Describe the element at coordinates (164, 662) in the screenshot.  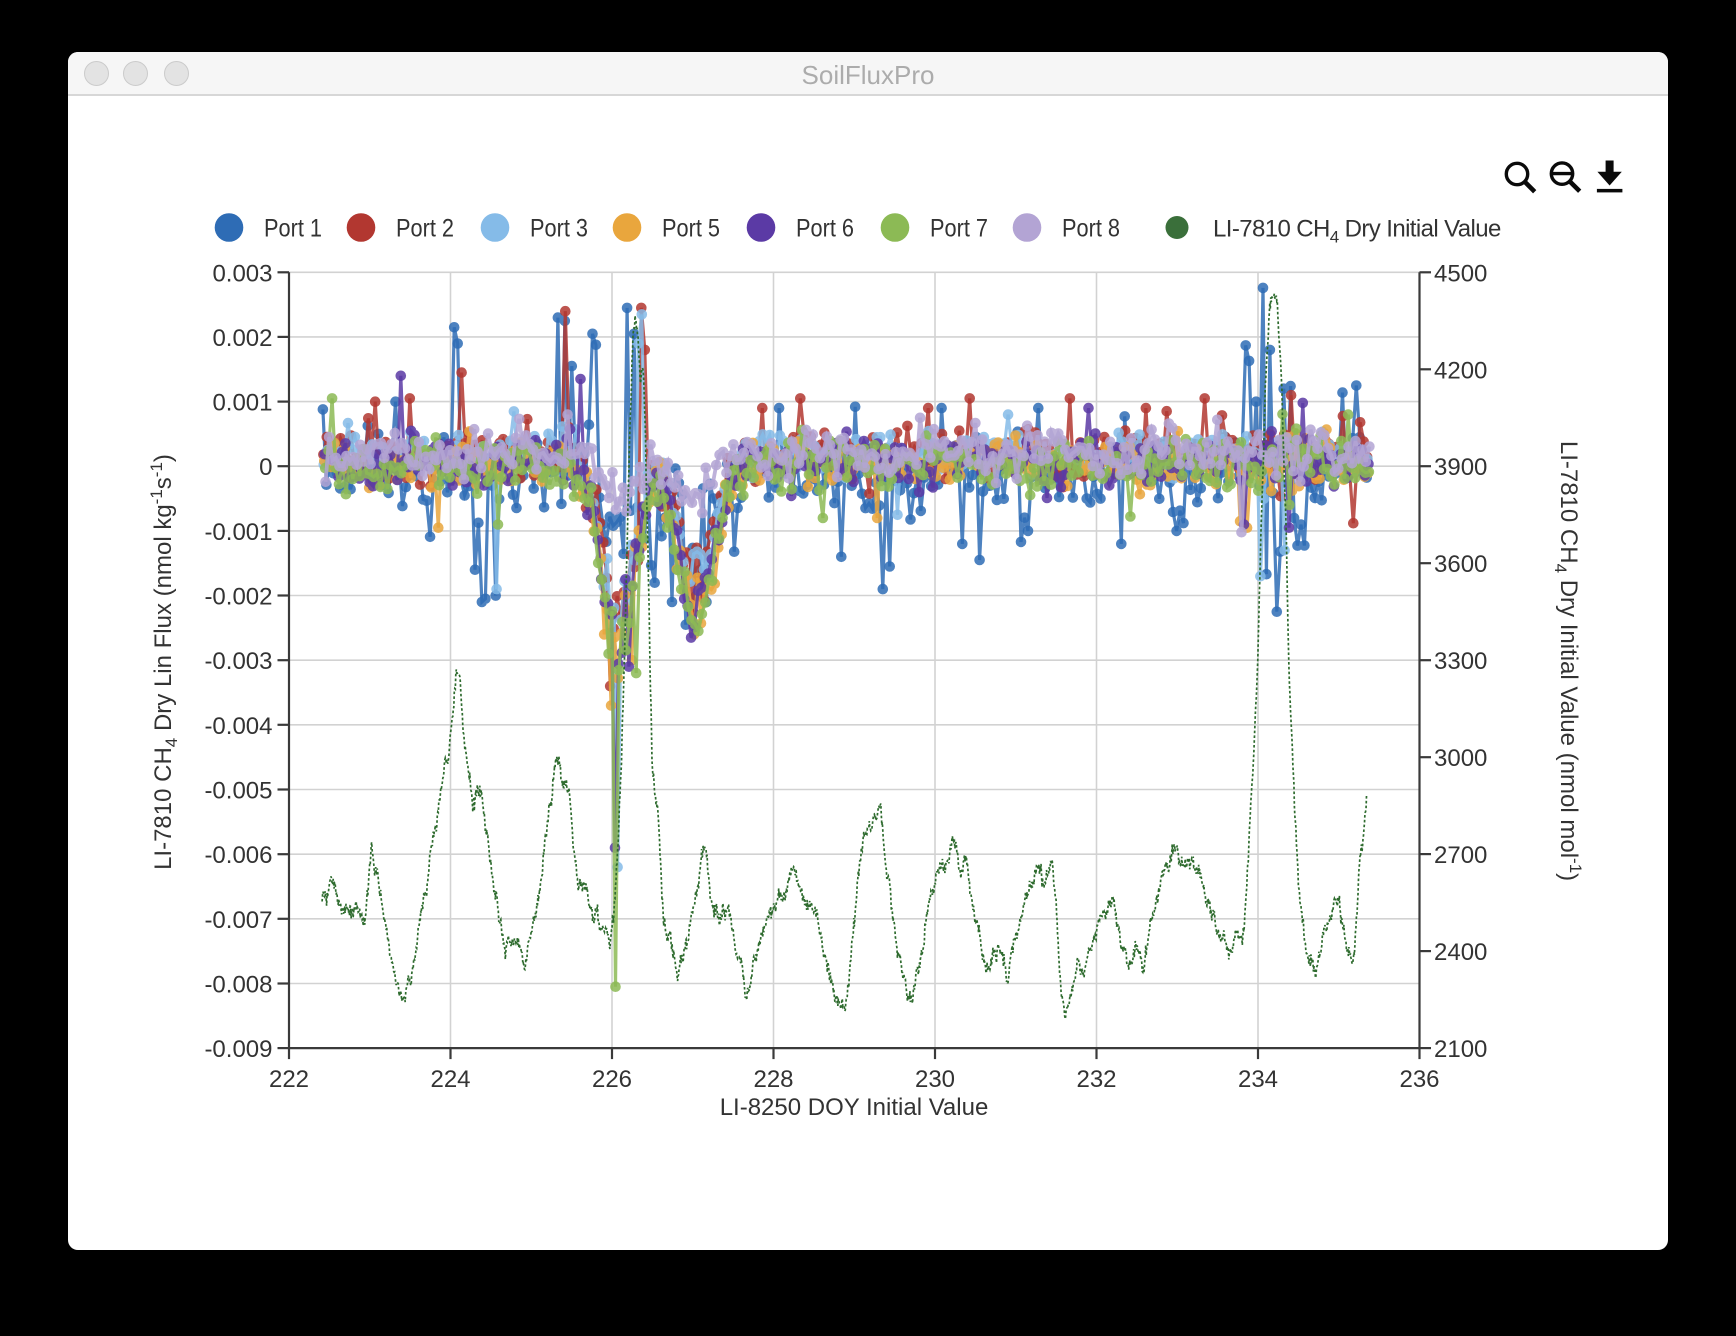
I see `svg-text:LI-7810 CH4 Dry Lin Flux (nmol: LI-7810 CH4 Dry Lin Flux (nmol kg-1s-1)` at that location.